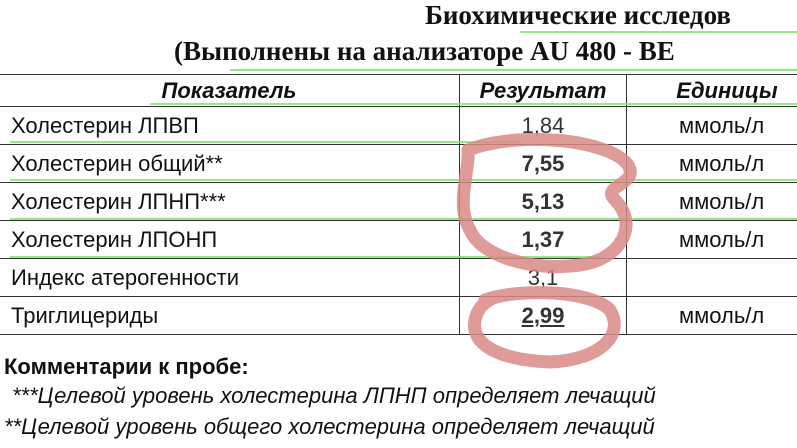 This screenshot has width=797, height=448. Describe the element at coordinates (230, 277) in the screenshot. I see `row-name: Индекс атерогенности` at that location.